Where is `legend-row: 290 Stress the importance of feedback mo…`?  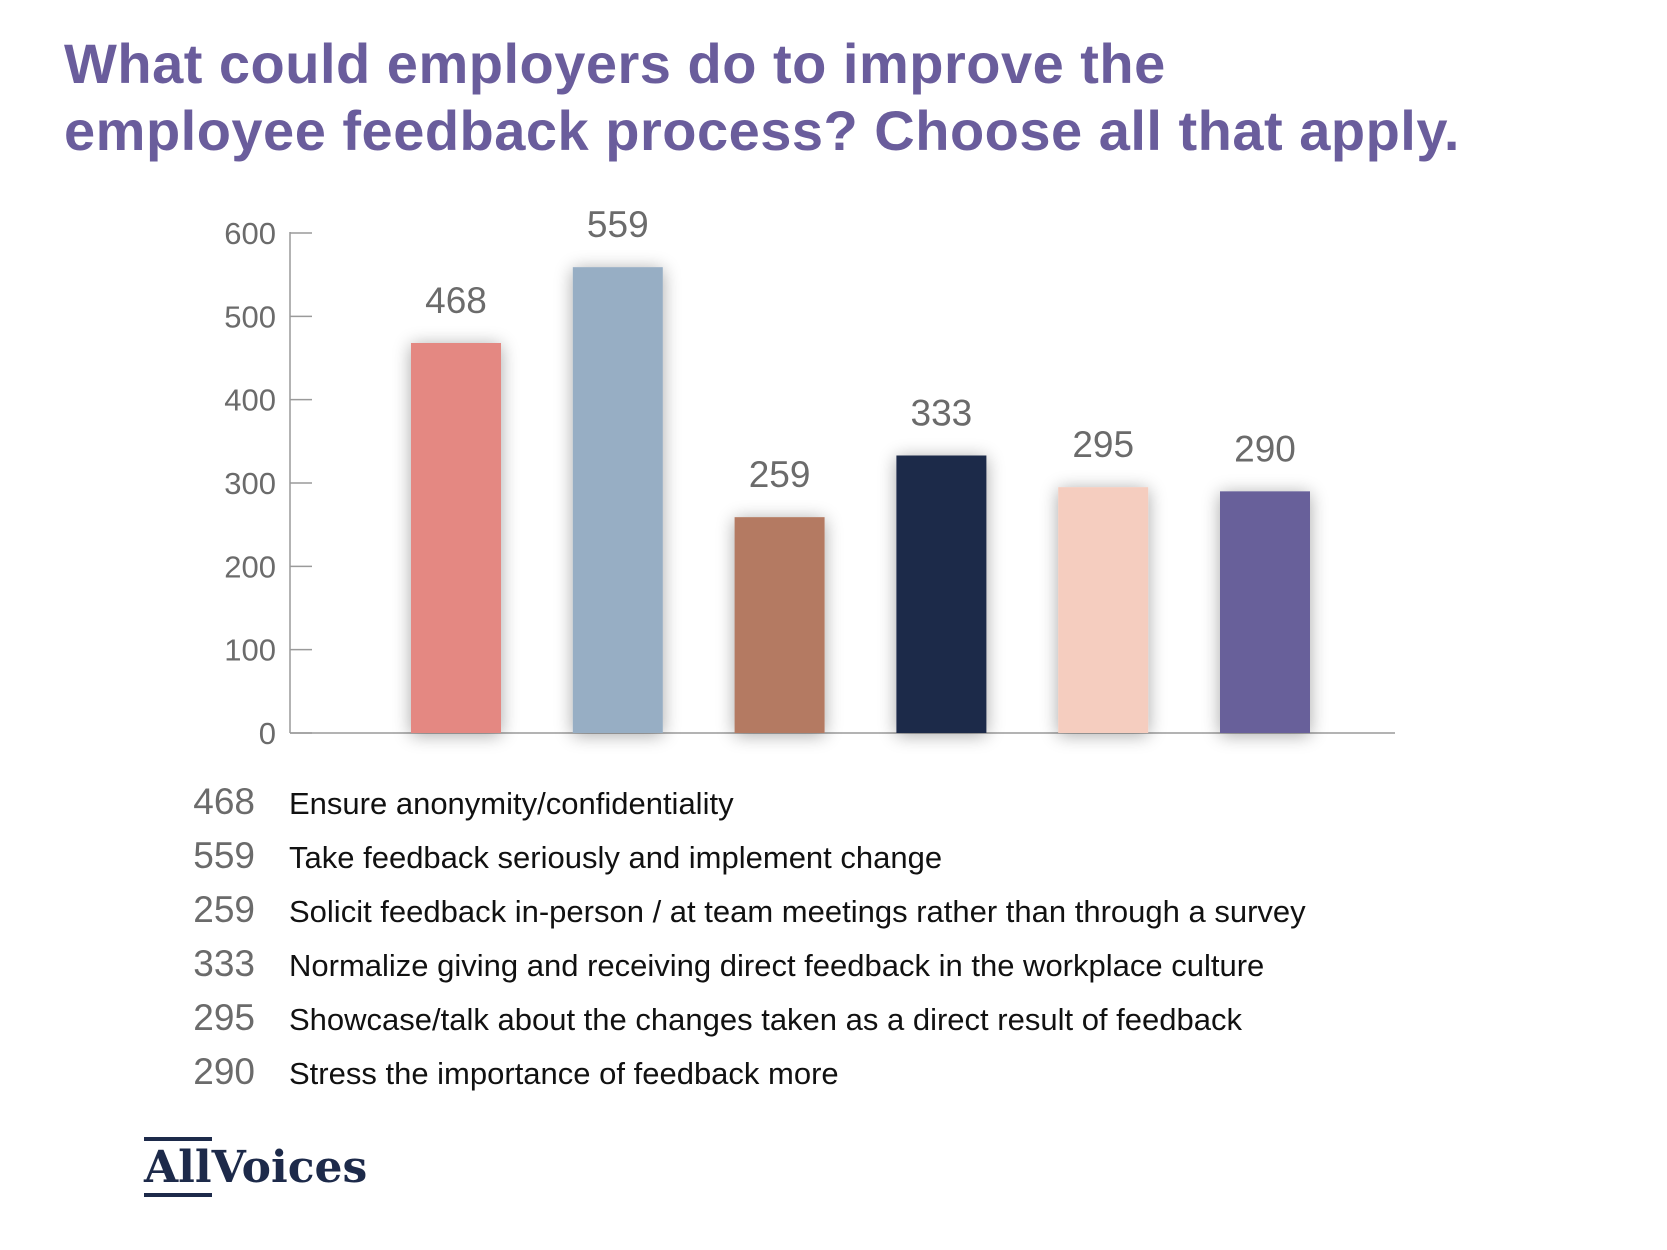 legend-row: 290 Stress the importance of feedback mo… is located at coordinates (850, 1077).